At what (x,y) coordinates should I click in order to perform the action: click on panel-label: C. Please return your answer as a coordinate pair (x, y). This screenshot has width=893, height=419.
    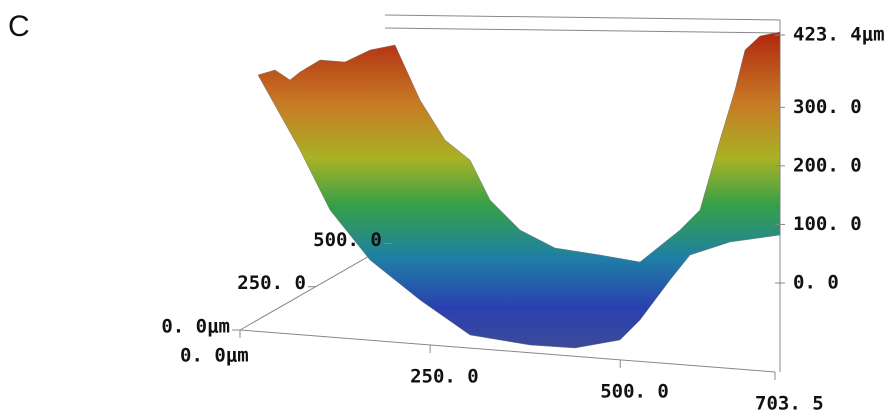
    Looking at the image, I should click on (19, 26).